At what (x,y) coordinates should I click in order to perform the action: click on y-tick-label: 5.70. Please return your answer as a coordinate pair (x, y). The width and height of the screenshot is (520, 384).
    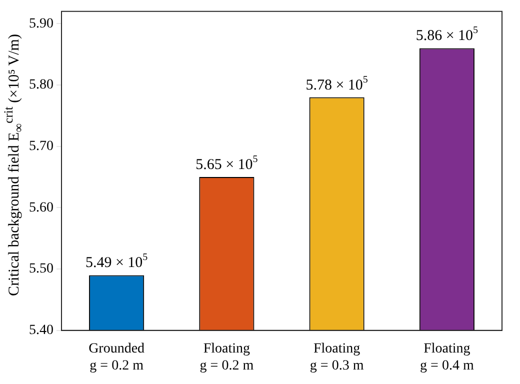
    Looking at the image, I should click on (41, 146).